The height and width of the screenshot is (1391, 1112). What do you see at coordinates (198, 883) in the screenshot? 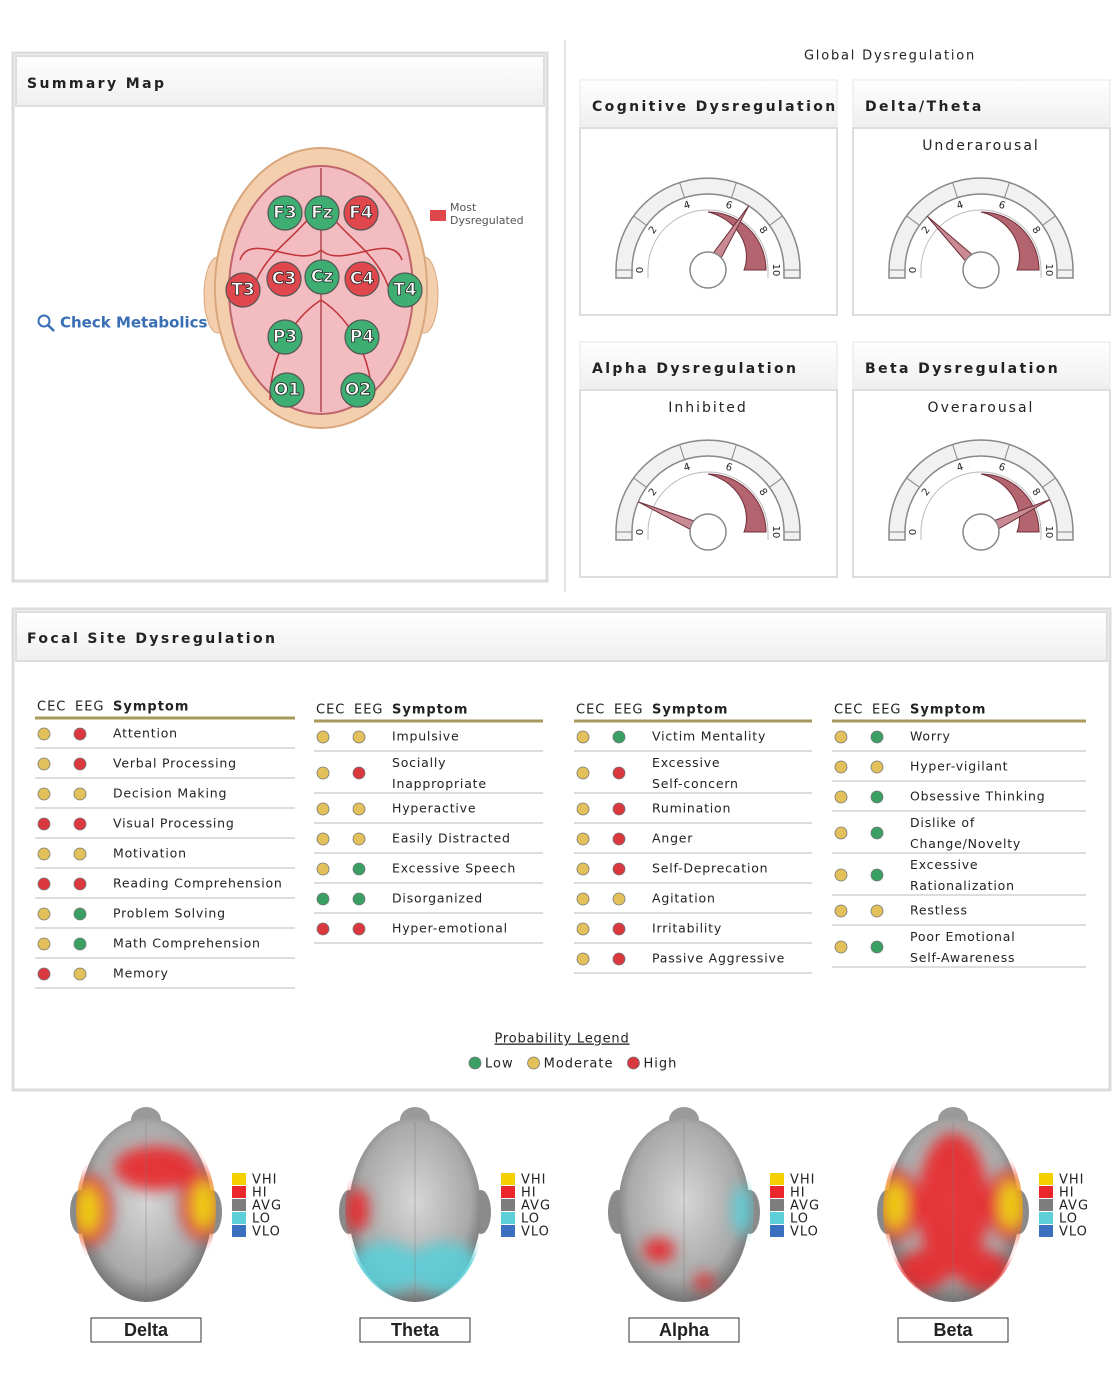
I see `symptom: Reading Comprehension` at bounding box center [198, 883].